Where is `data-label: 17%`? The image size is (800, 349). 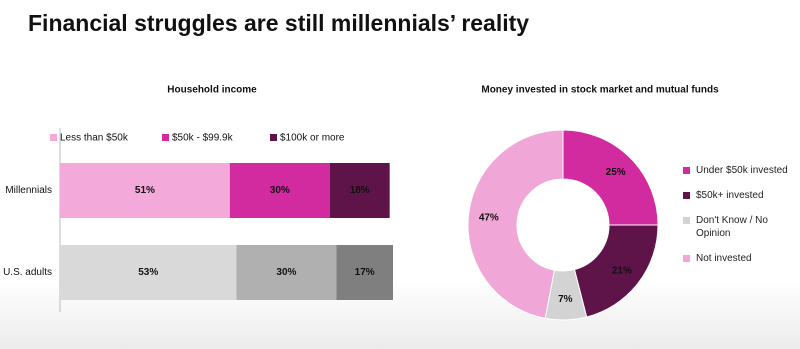
data-label: 17% is located at coordinates (365, 272).